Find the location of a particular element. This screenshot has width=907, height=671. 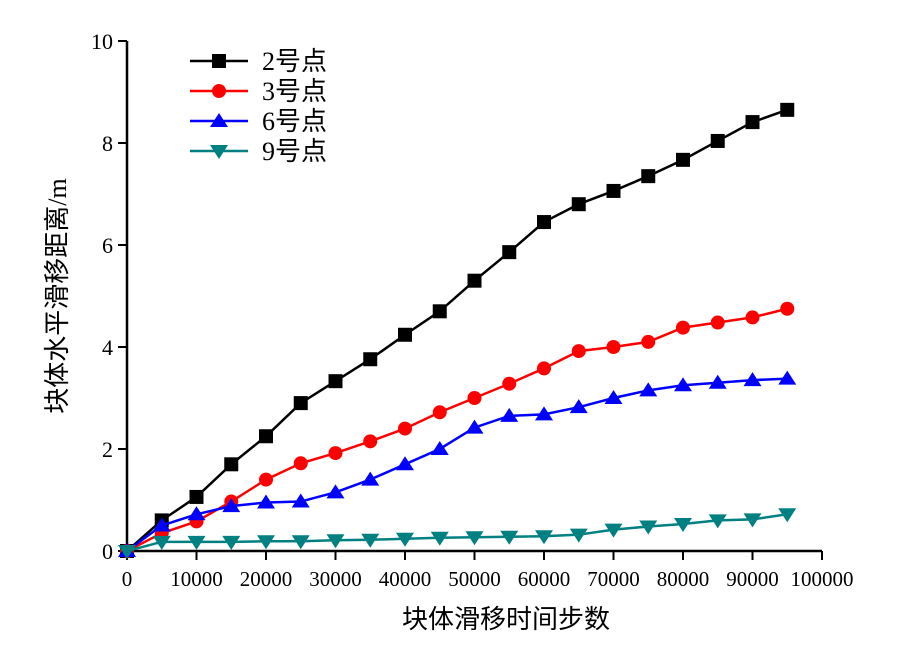

x-tick-label: 0 is located at coordinates (127, 579).